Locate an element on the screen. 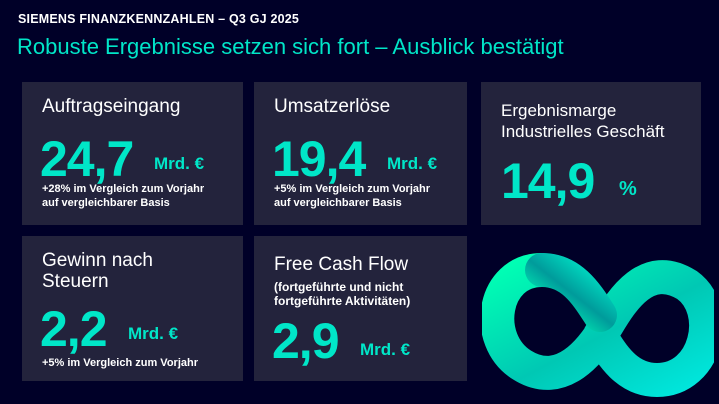  kpi-sub-line2: fortgeführte Aktivitäten) is located at coordinates (342, 301).